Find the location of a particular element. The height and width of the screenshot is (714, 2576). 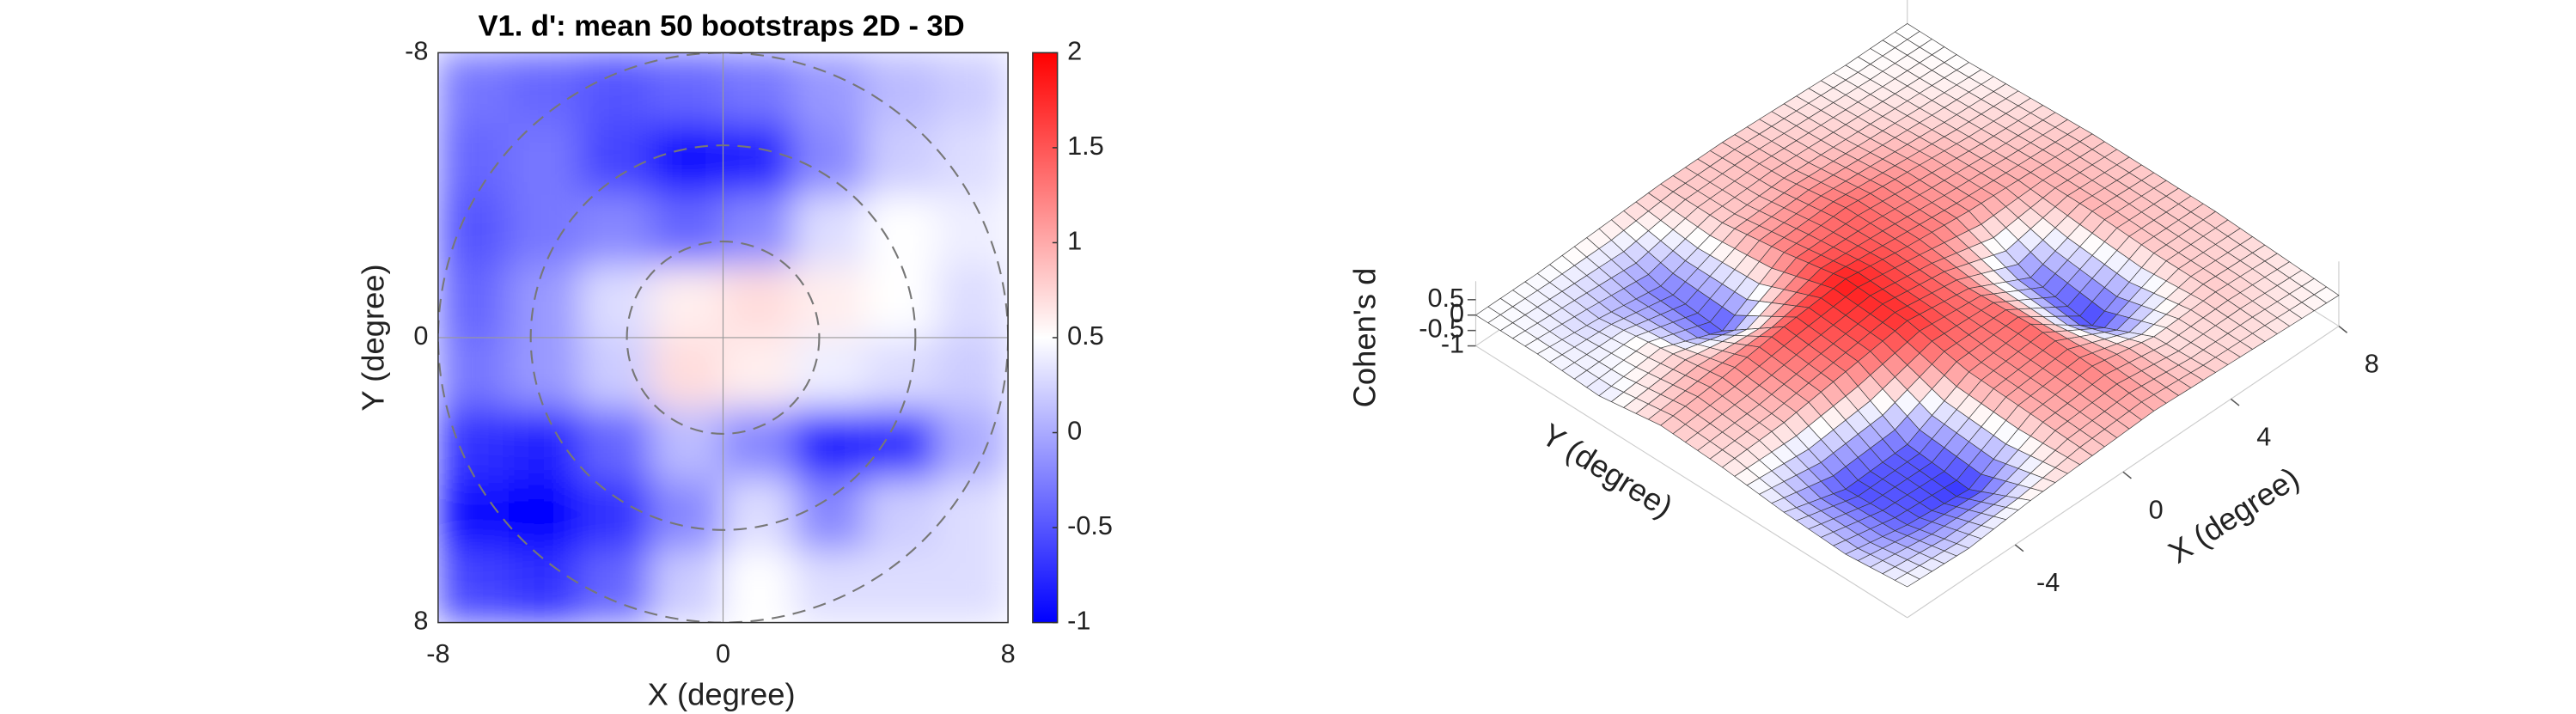

y-tick-label: 0 is located at coordinates (420, 336).